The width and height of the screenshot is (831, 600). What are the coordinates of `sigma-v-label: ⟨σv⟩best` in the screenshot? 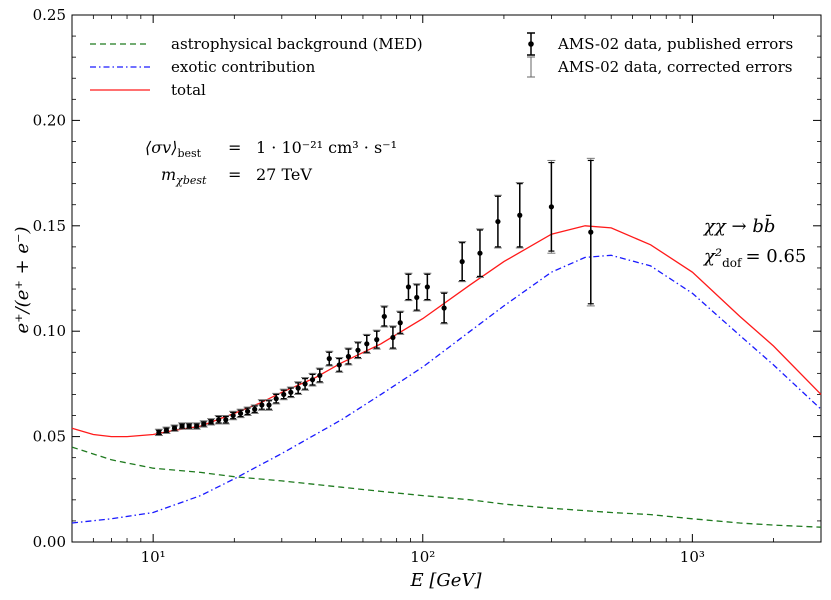 It's located at (173, 149).